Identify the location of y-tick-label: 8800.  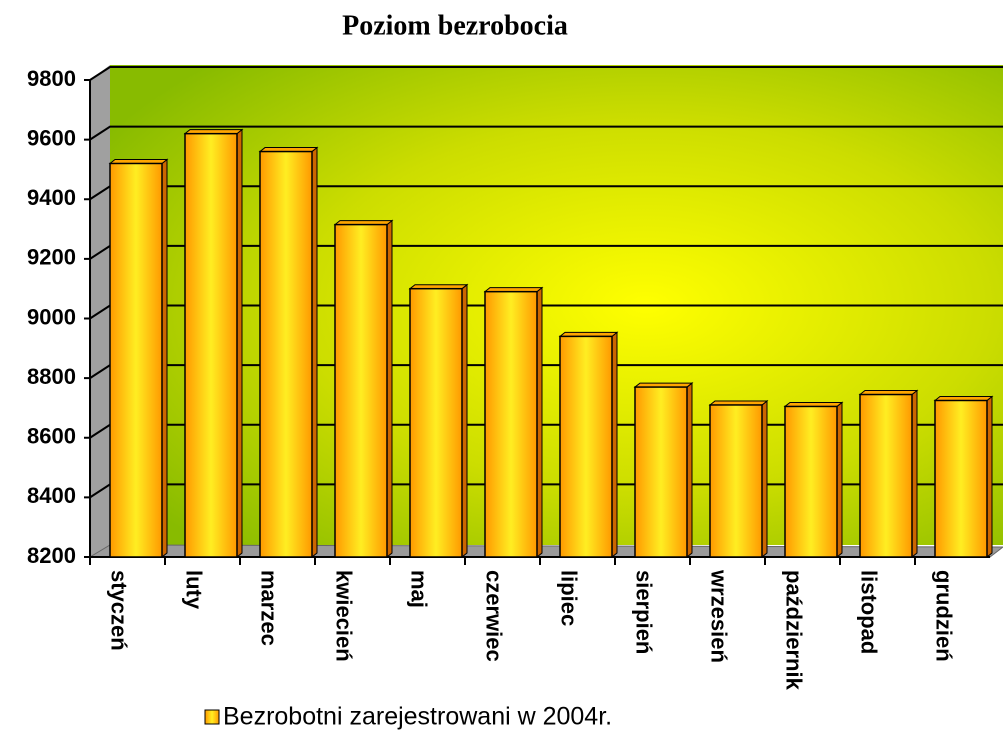
(51, 376).